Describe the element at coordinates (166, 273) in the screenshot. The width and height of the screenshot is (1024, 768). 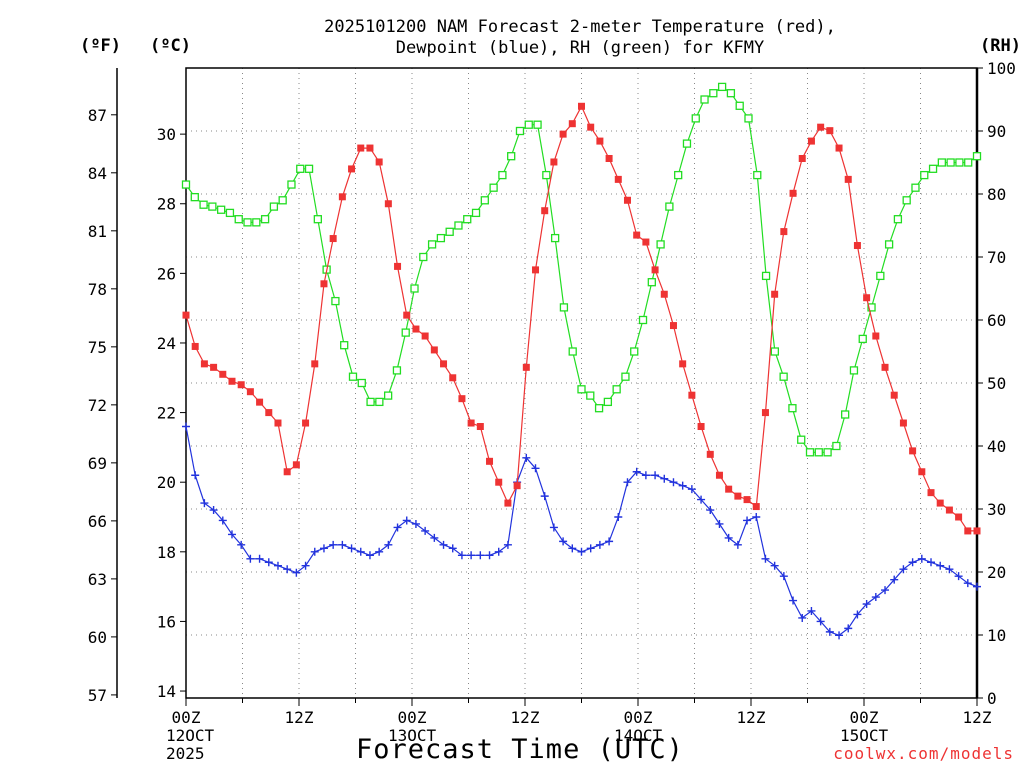
I see `celsius-tick-label: 26` at that location.